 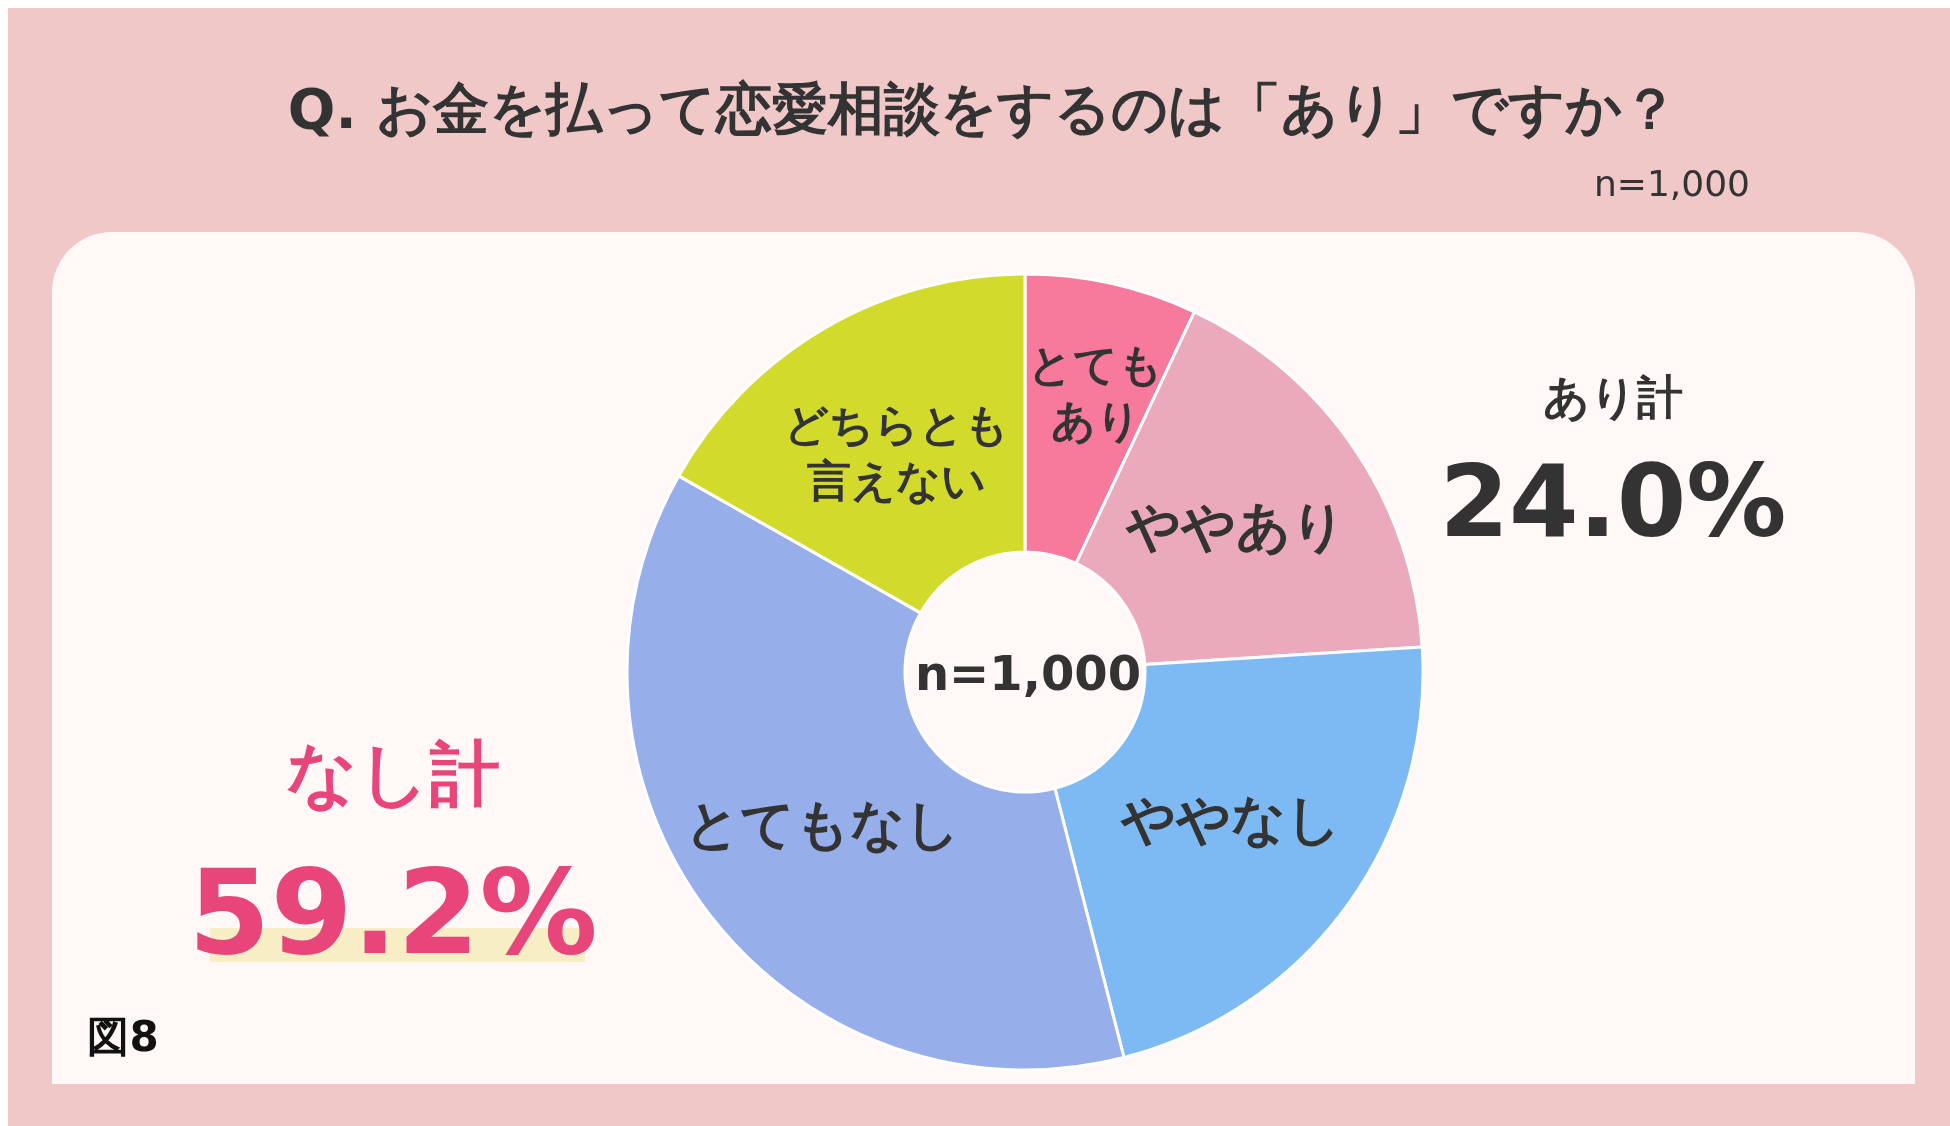 I want to click on chart-title: Q. お金を払って恋愛相談をするのは「あり」ですか？, so click(x=983, y=108).